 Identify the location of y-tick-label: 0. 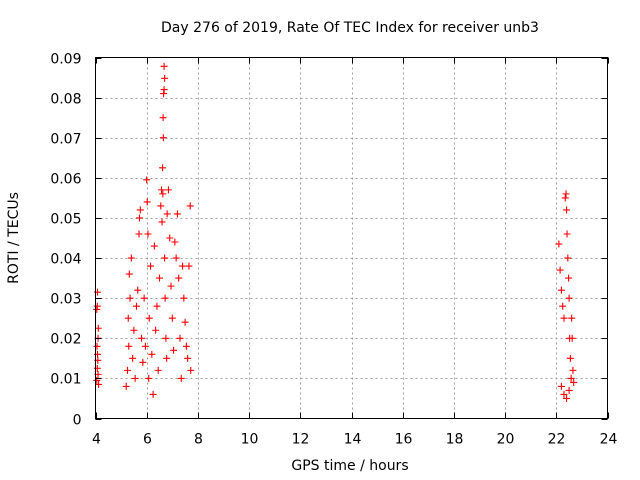
(77, 421).